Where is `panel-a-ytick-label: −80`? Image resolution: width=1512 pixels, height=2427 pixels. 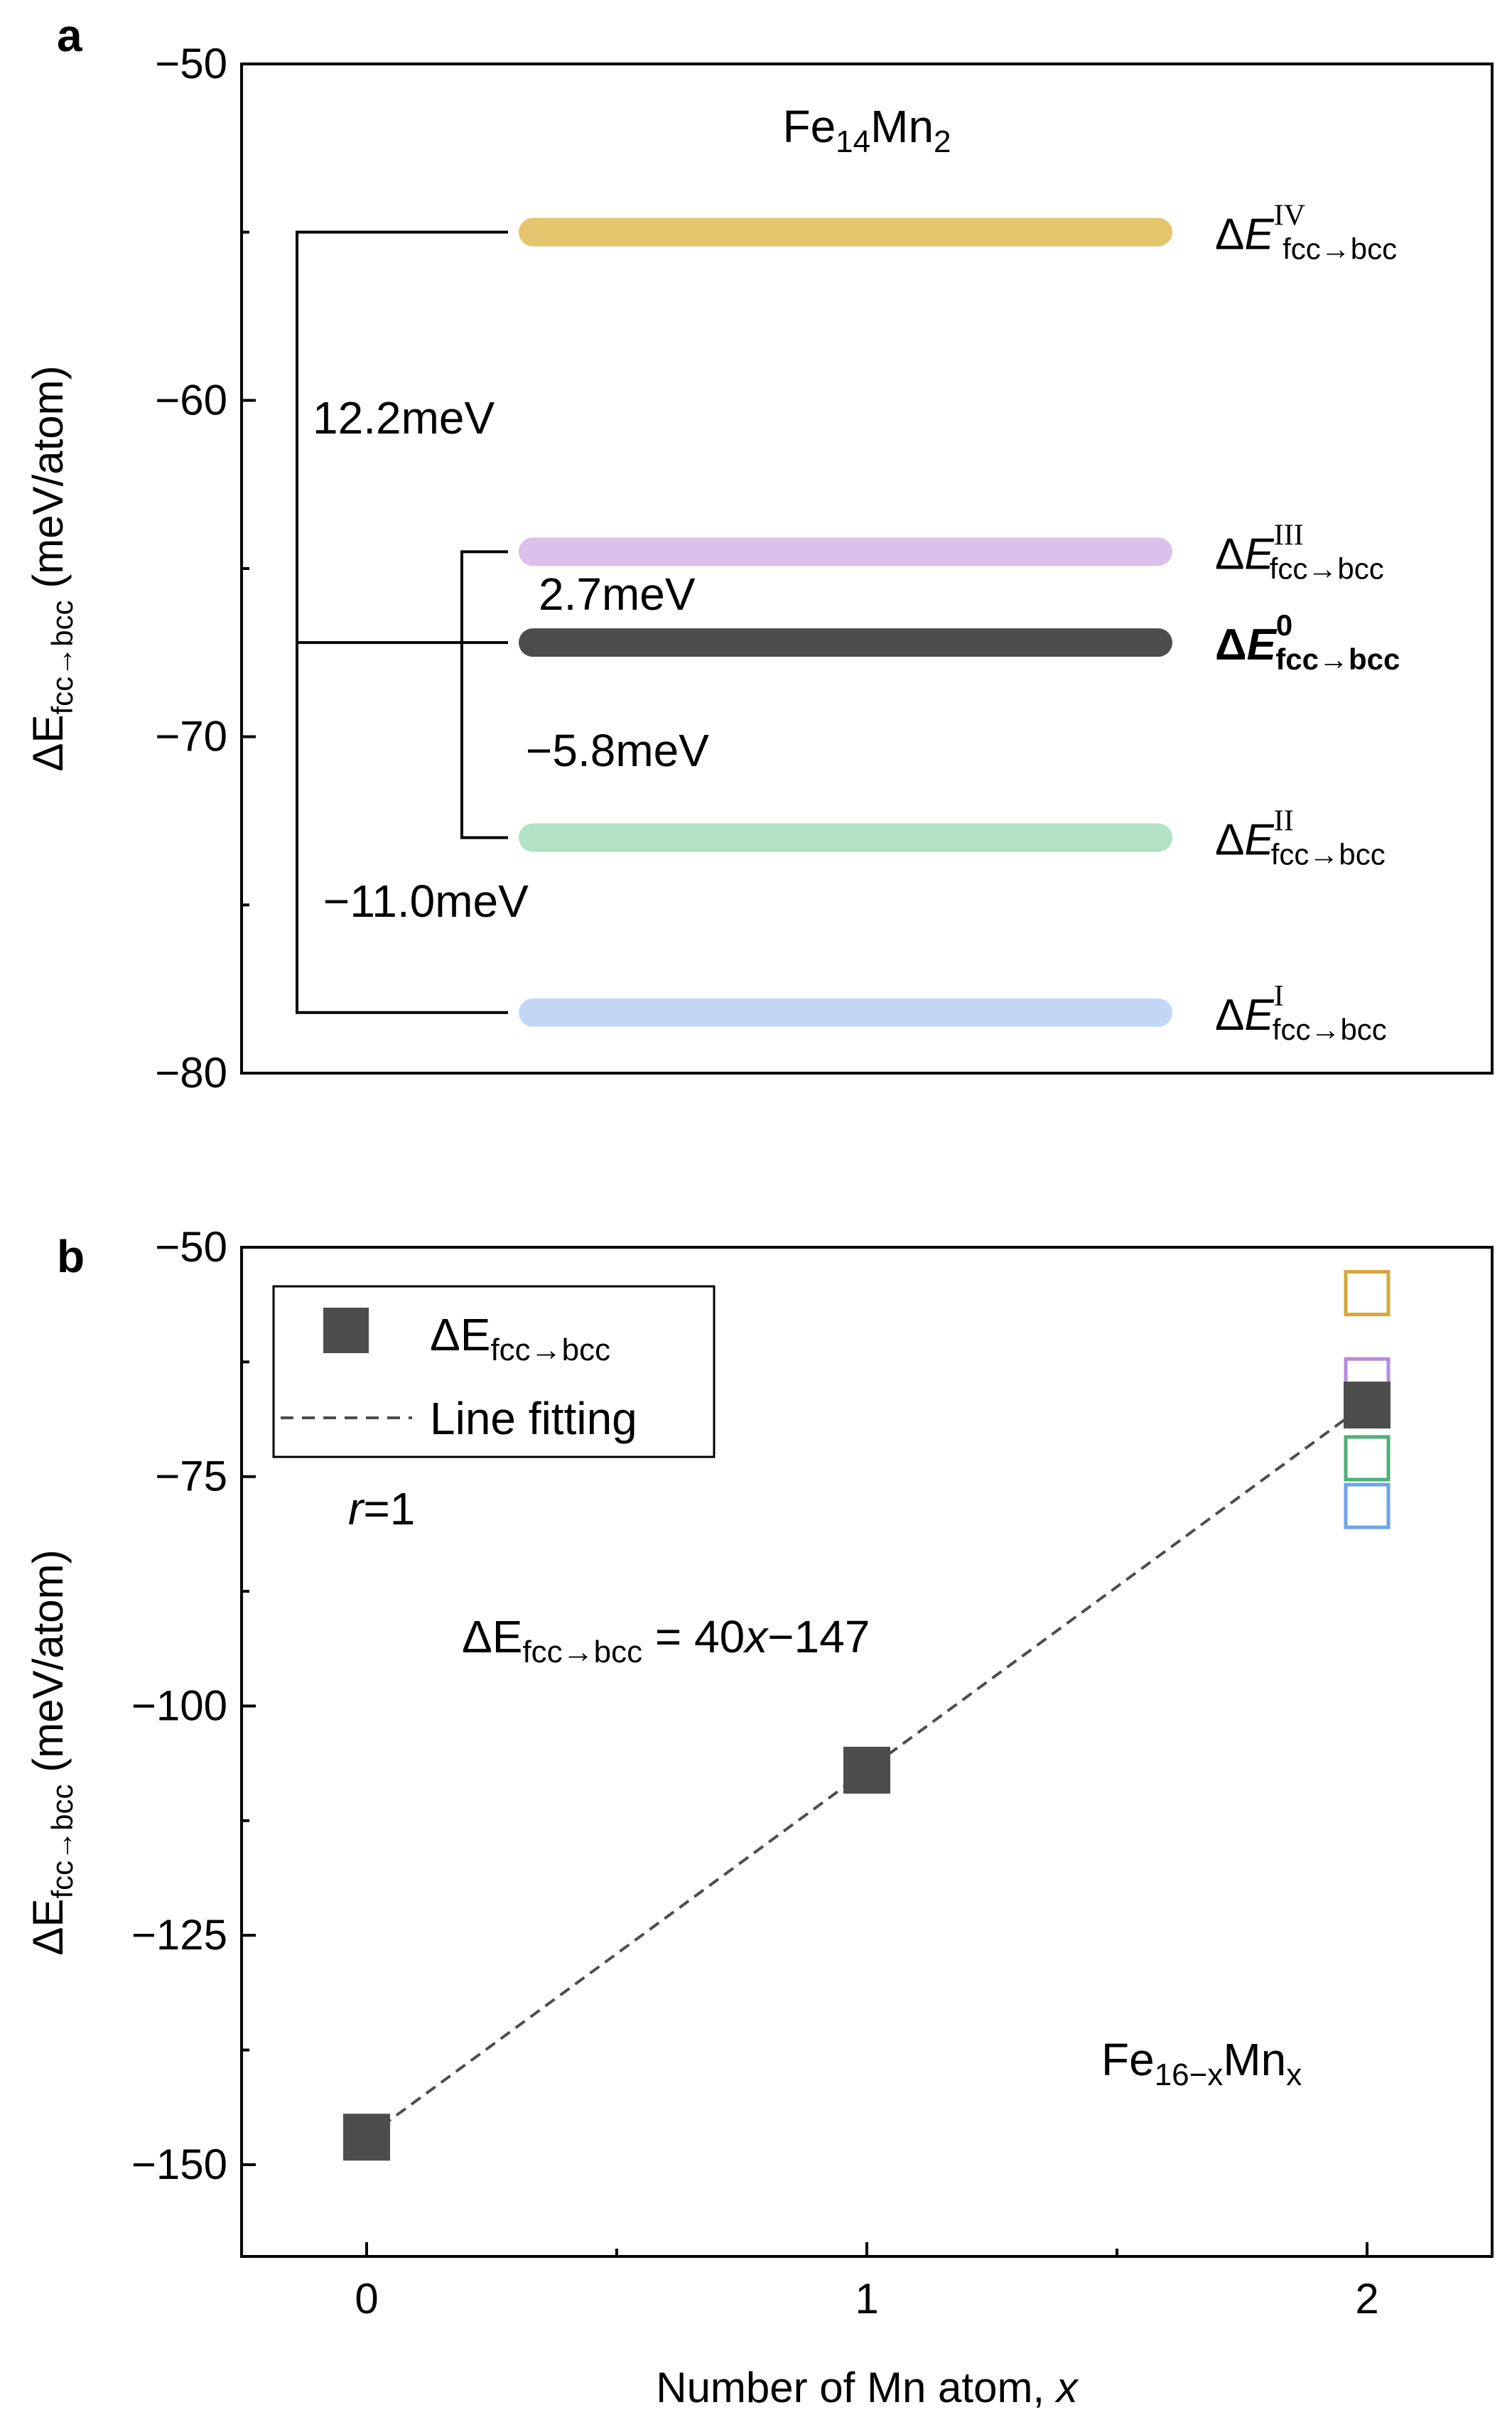 panel-a-ytick-label: −80 is located at coordinates (191, 1073).